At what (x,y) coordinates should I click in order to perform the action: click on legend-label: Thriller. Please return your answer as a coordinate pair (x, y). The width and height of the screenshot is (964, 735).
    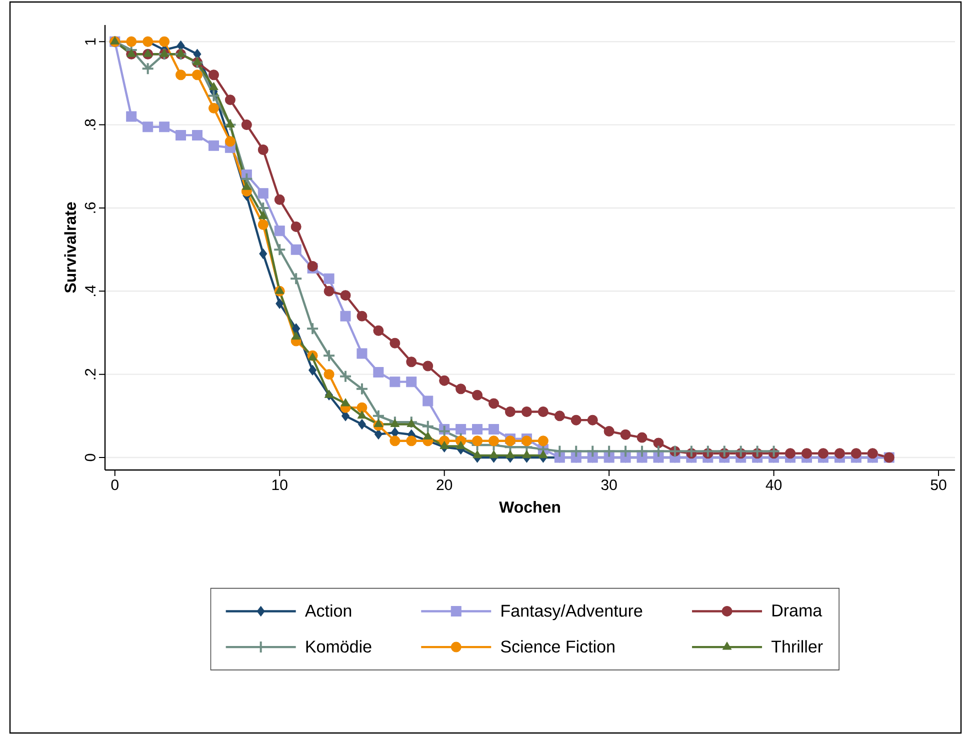
    Looking at the image, I should click on (797, 646).